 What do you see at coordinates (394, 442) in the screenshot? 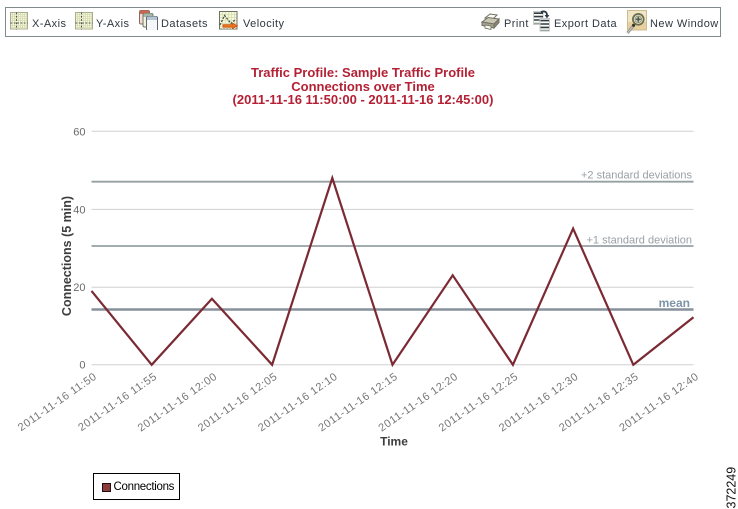
I see `svg-text: Time` at bounding box center [394, 442].